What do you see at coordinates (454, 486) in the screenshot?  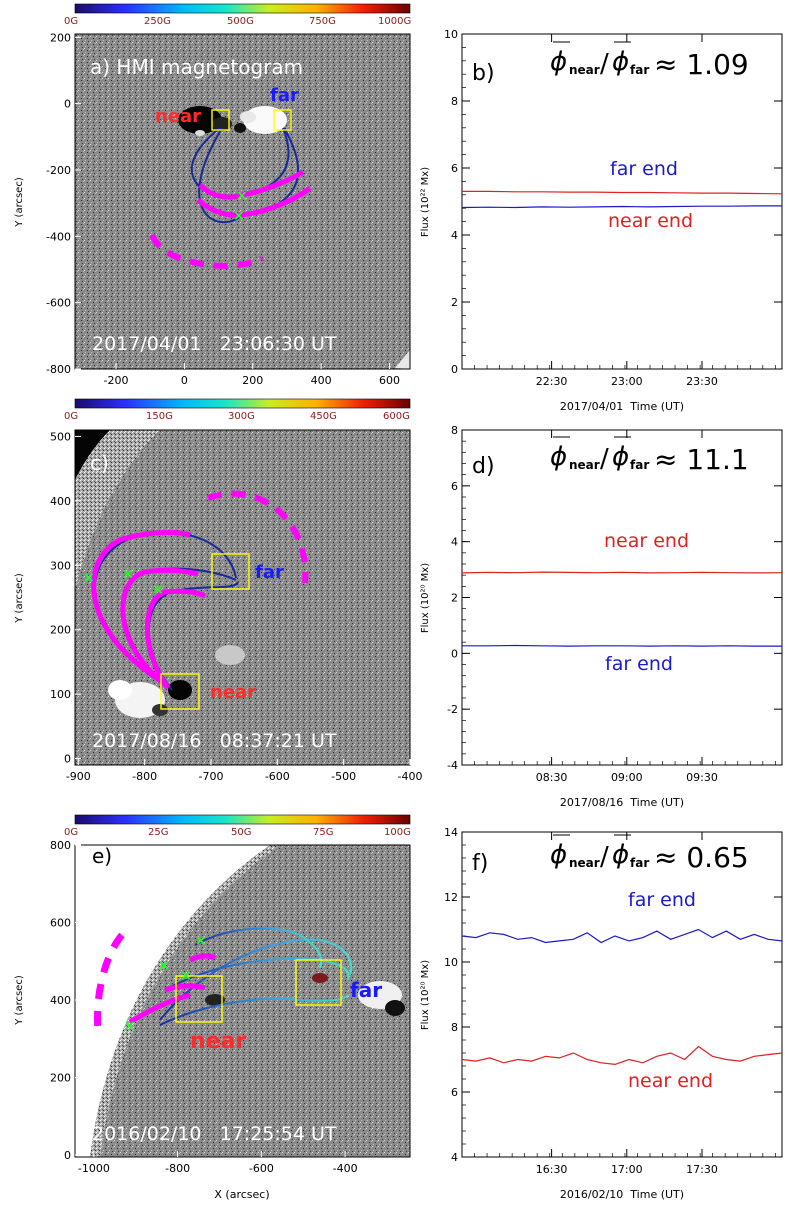 I see `y-tick-label-d: 6` at bounding box center [454, 486].